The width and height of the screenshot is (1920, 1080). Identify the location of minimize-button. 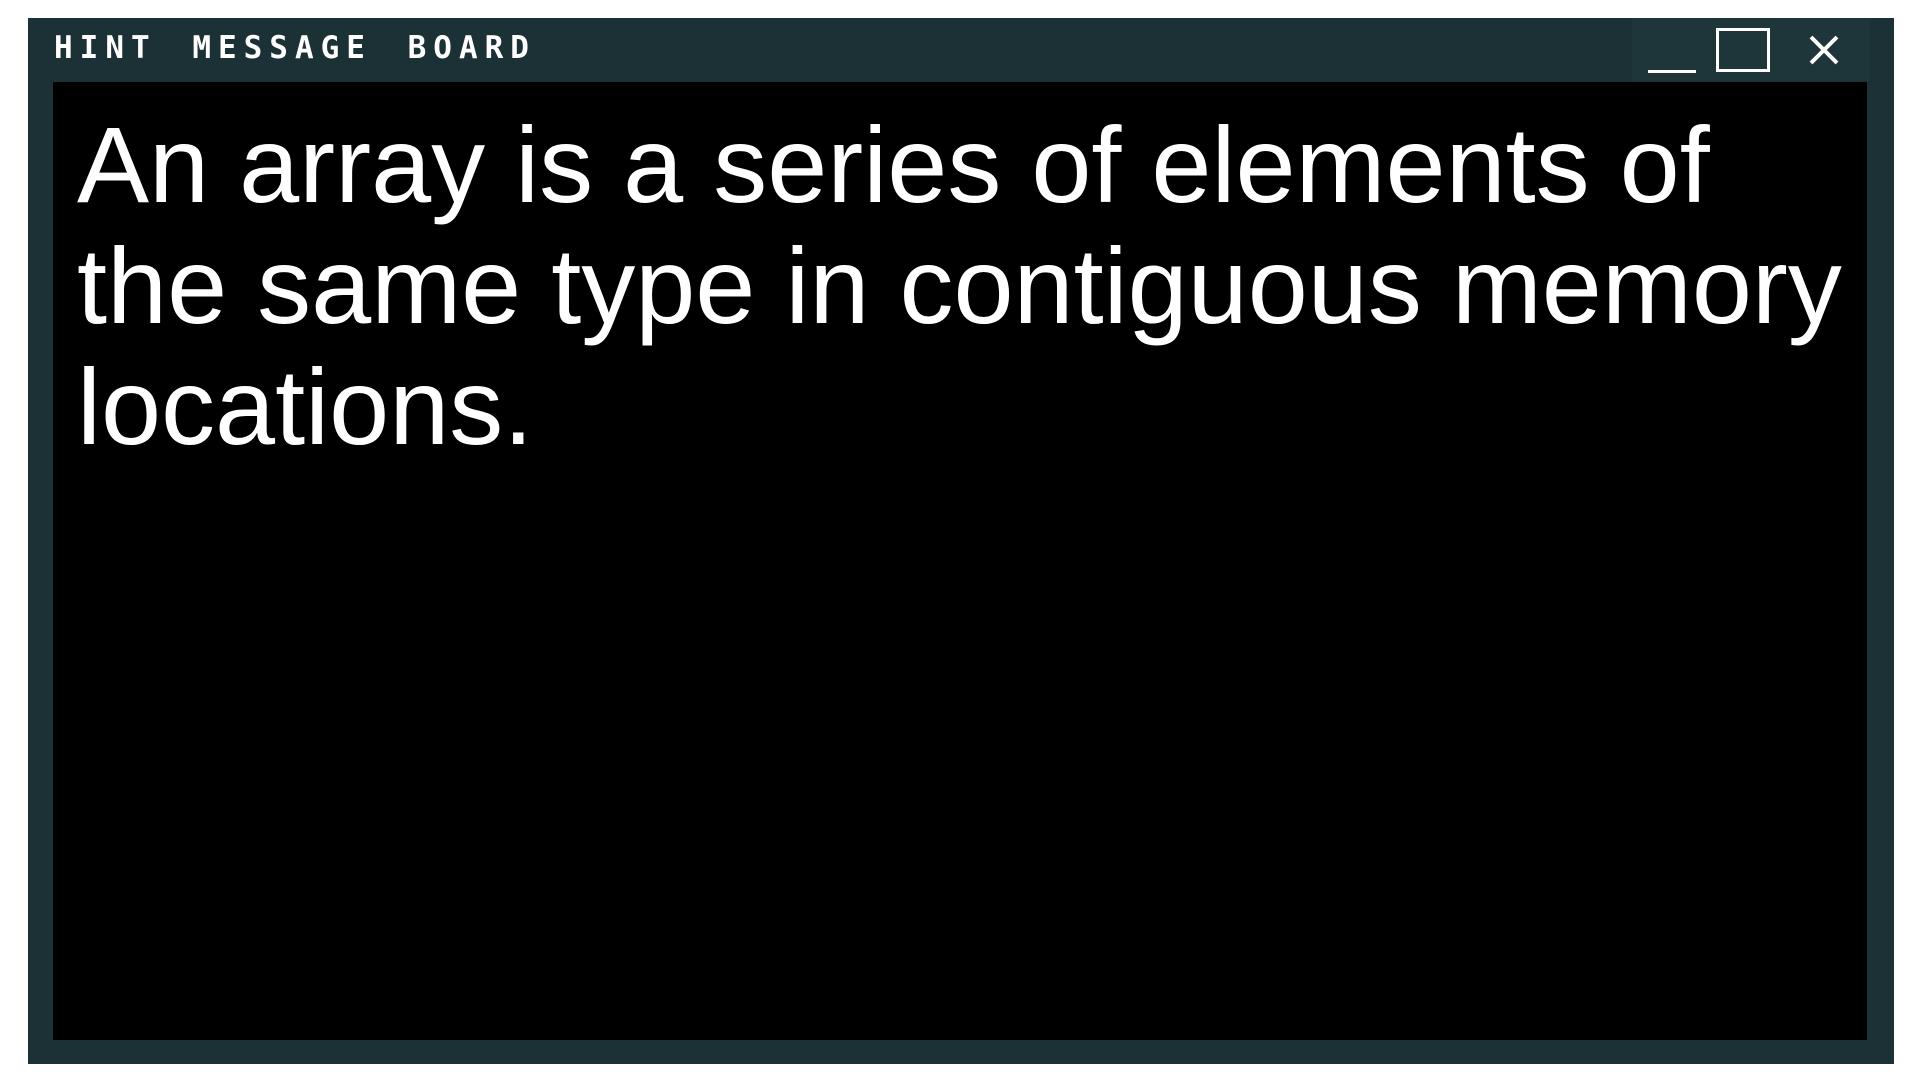
(1667, 50).